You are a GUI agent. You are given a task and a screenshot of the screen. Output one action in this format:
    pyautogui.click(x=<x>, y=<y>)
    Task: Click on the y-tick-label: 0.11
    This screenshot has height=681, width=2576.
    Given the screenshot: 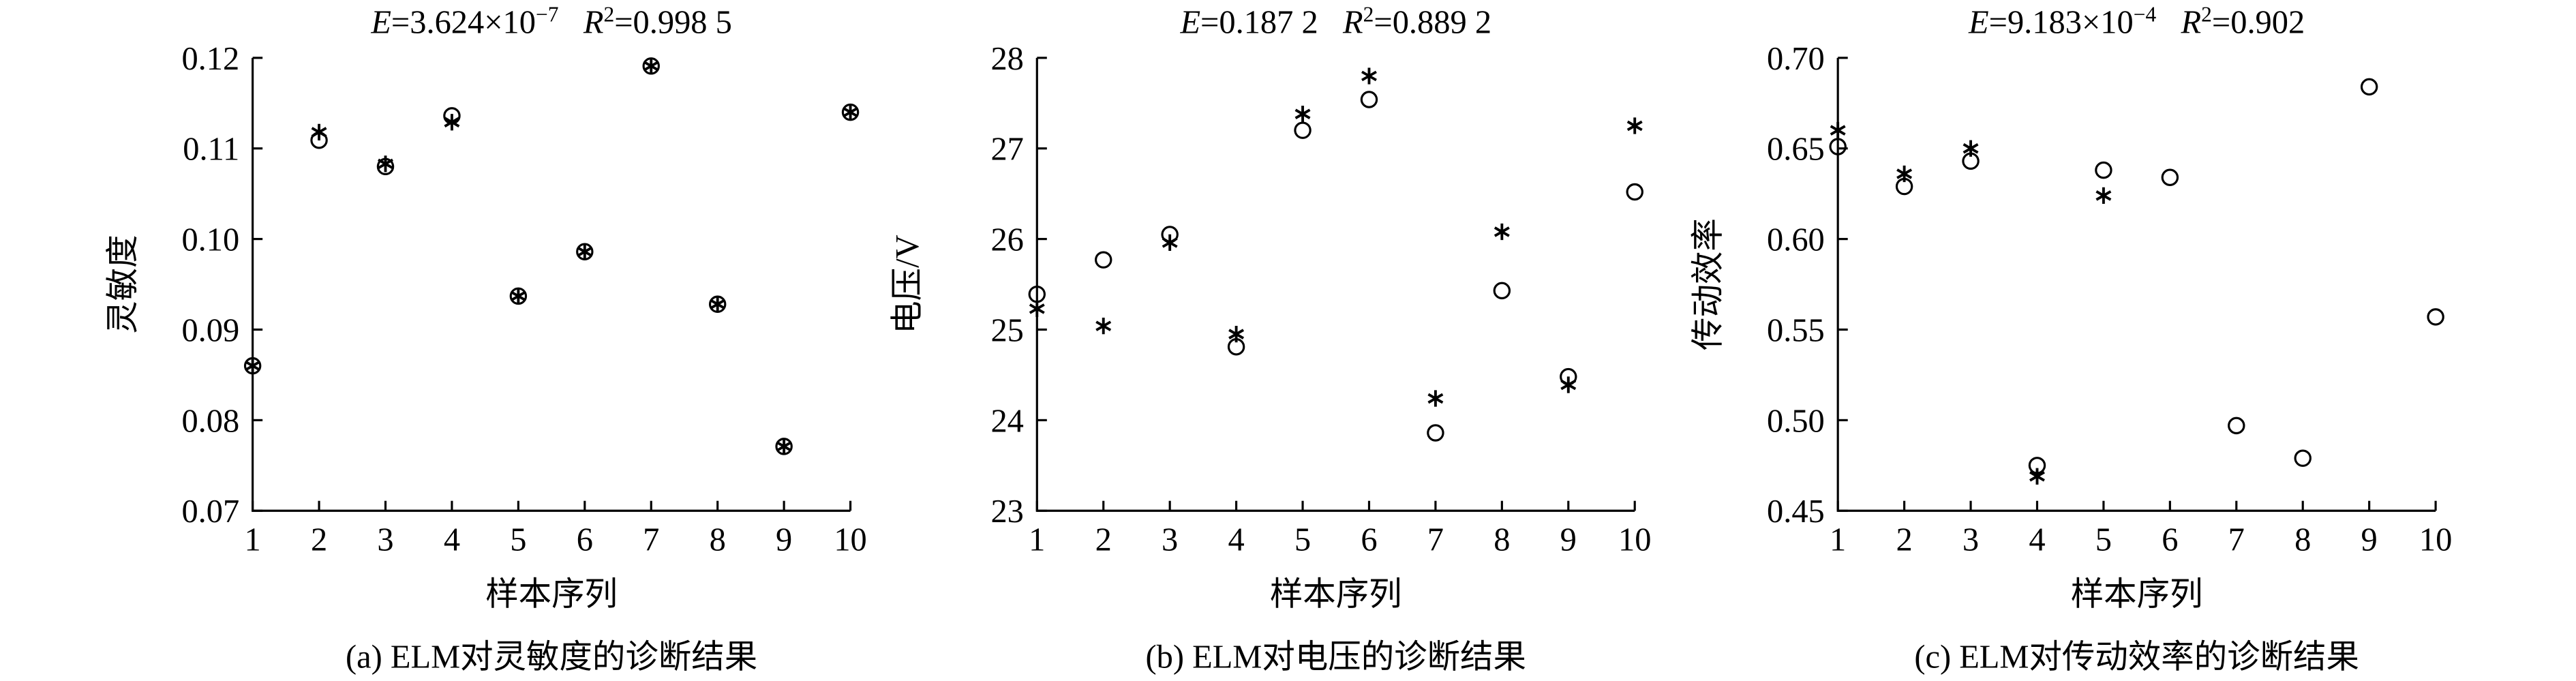 What is the action you would take?
    pyautogui.click(x=211, y=150)
    